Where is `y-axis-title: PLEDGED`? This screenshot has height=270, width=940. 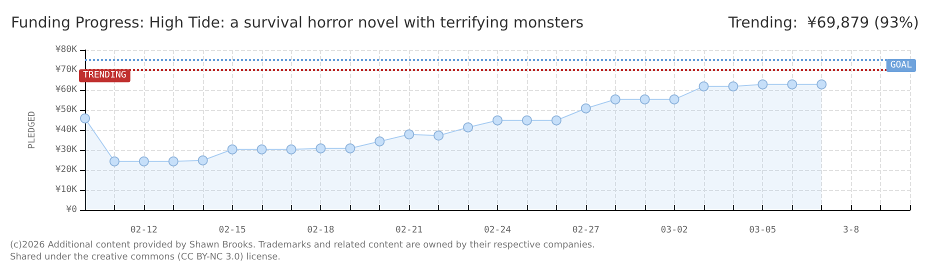 y-axis-title: PLEDGED is located at coordinates (33, 130).